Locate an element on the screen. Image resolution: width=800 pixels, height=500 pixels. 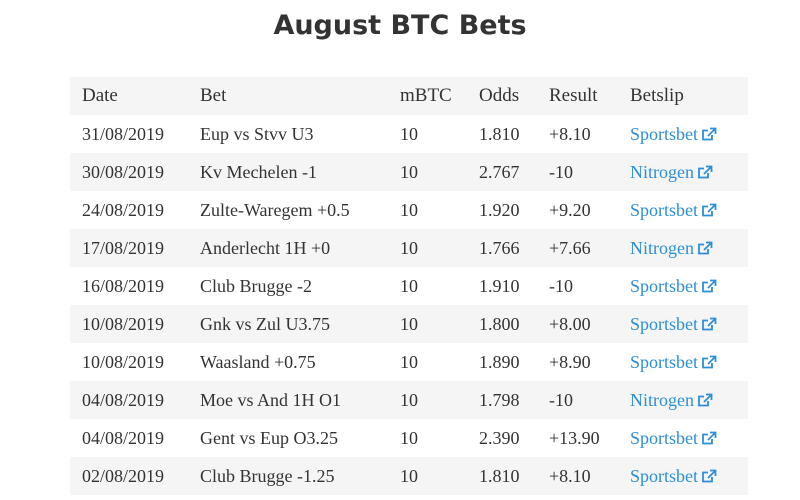
page-title: August BTC Bets is located at coordinates (400, 25).